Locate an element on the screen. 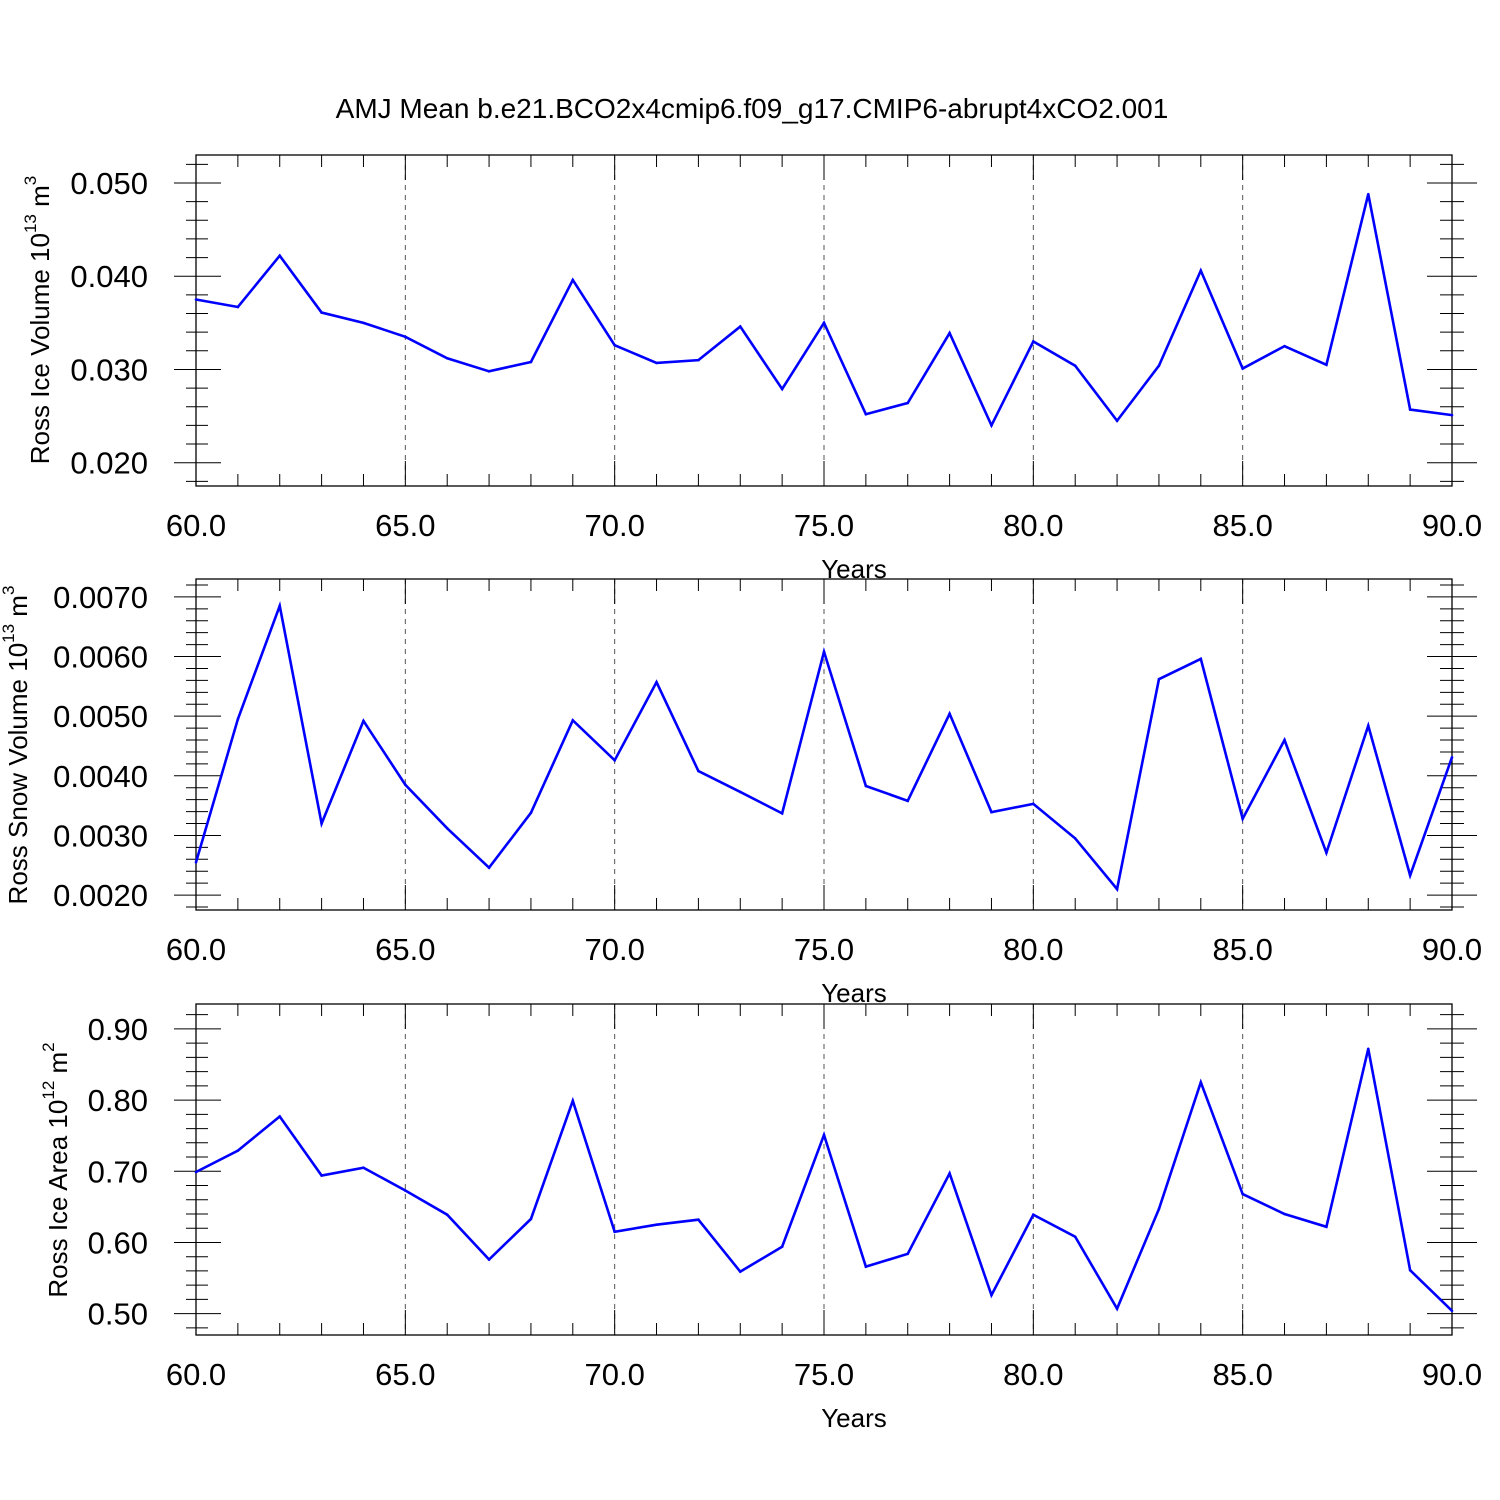 This screenshot has height=1500, width=1500. y-axis-label-text: Ross Snow Volume 10 is located at coordinates (18, 774).